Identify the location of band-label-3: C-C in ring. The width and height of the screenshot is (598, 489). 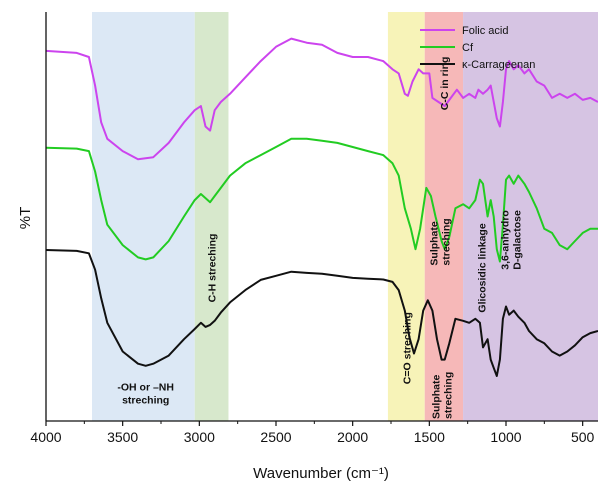
(445, 84).